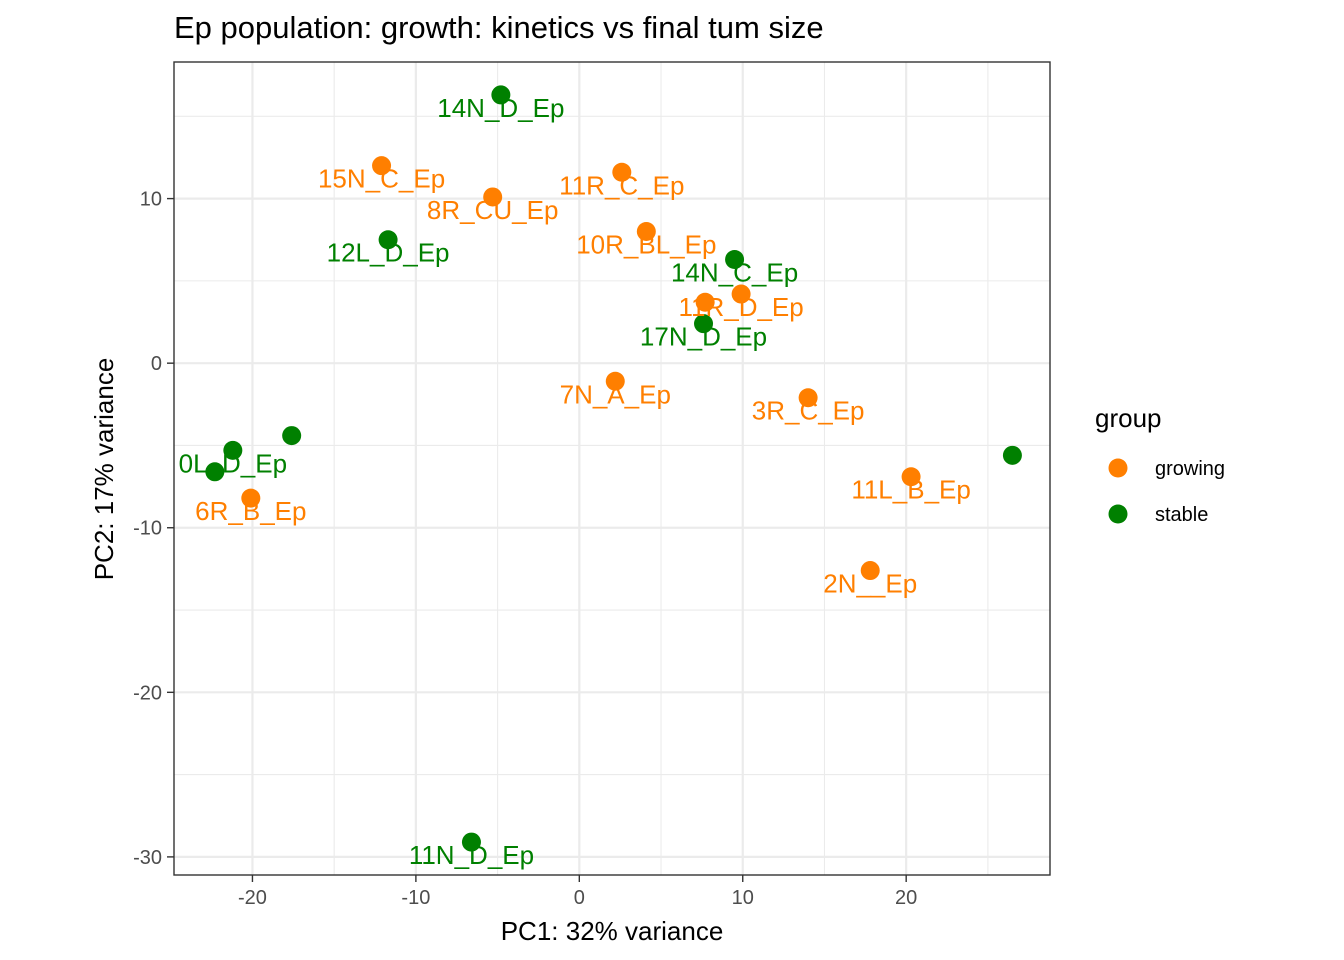 This screenshot has width=1344, height=960. What do you see at coordinates (703, 337) in the screenshot?
I see `point-label: 17N_D_Ep` at bounding box center [703, 337].